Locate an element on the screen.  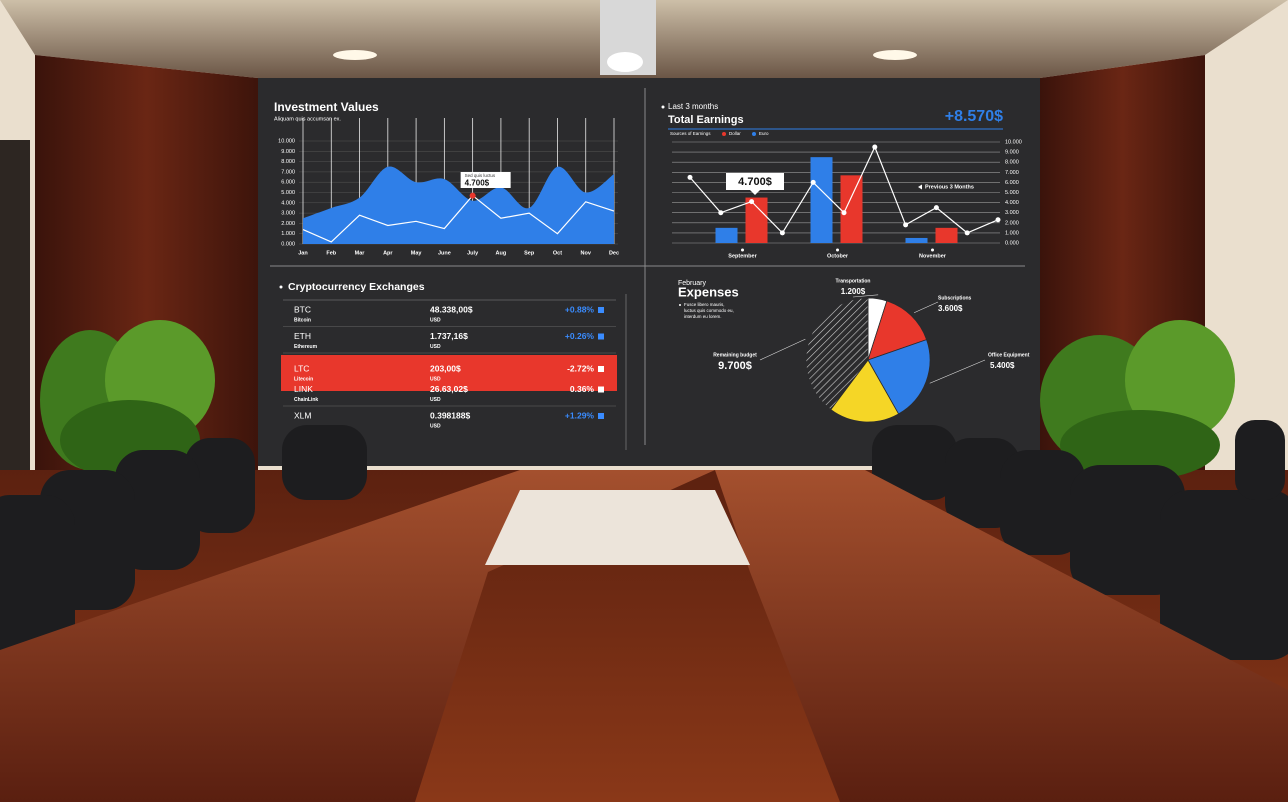
slice-name: Transportation is located at coordinates (852, 281).